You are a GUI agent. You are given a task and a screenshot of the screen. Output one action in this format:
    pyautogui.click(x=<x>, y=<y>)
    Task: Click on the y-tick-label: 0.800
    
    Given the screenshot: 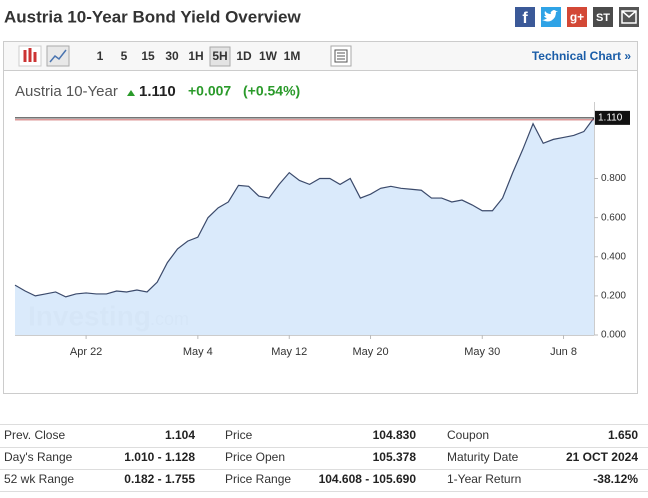 What is the action you would take?
    pyautogui.click(x=613, y=178)
    